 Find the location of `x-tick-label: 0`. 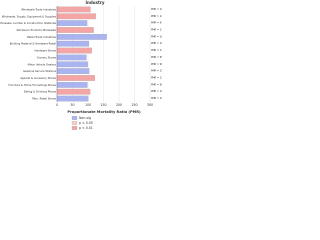

x-tick-label: 0 is located at coordinates (57, 105).